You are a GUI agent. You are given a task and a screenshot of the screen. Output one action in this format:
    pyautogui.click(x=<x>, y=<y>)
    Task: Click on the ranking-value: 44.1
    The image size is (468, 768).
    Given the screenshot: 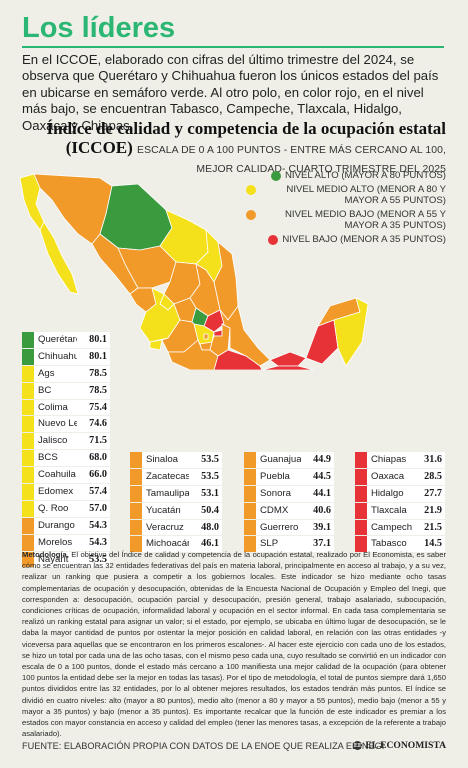 What is the action you would take?
    pyautogui.click(x=317, y=493)
    